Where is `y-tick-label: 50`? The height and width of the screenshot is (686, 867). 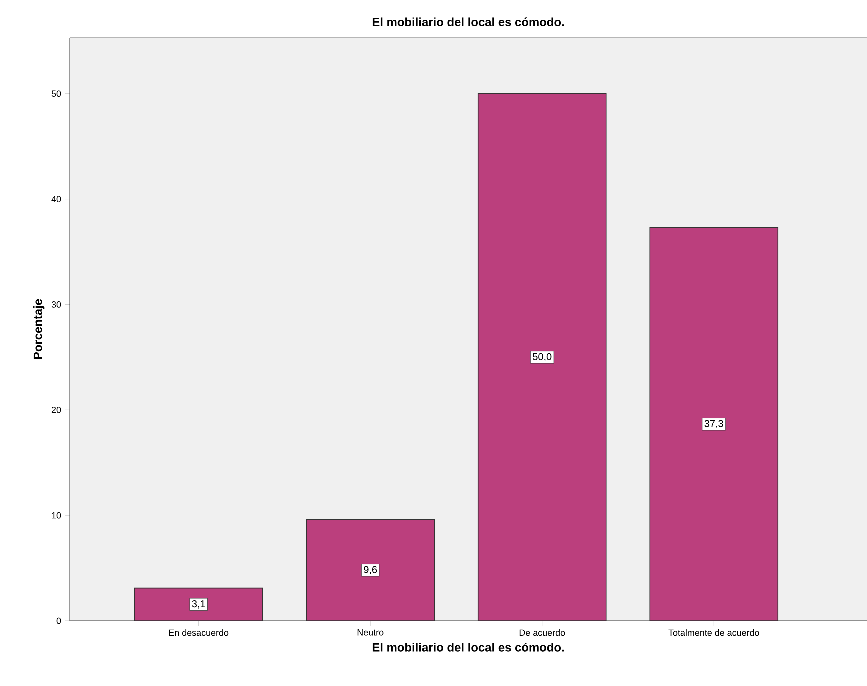 y-tick-label: 50 is located at coordinates (57, 94).